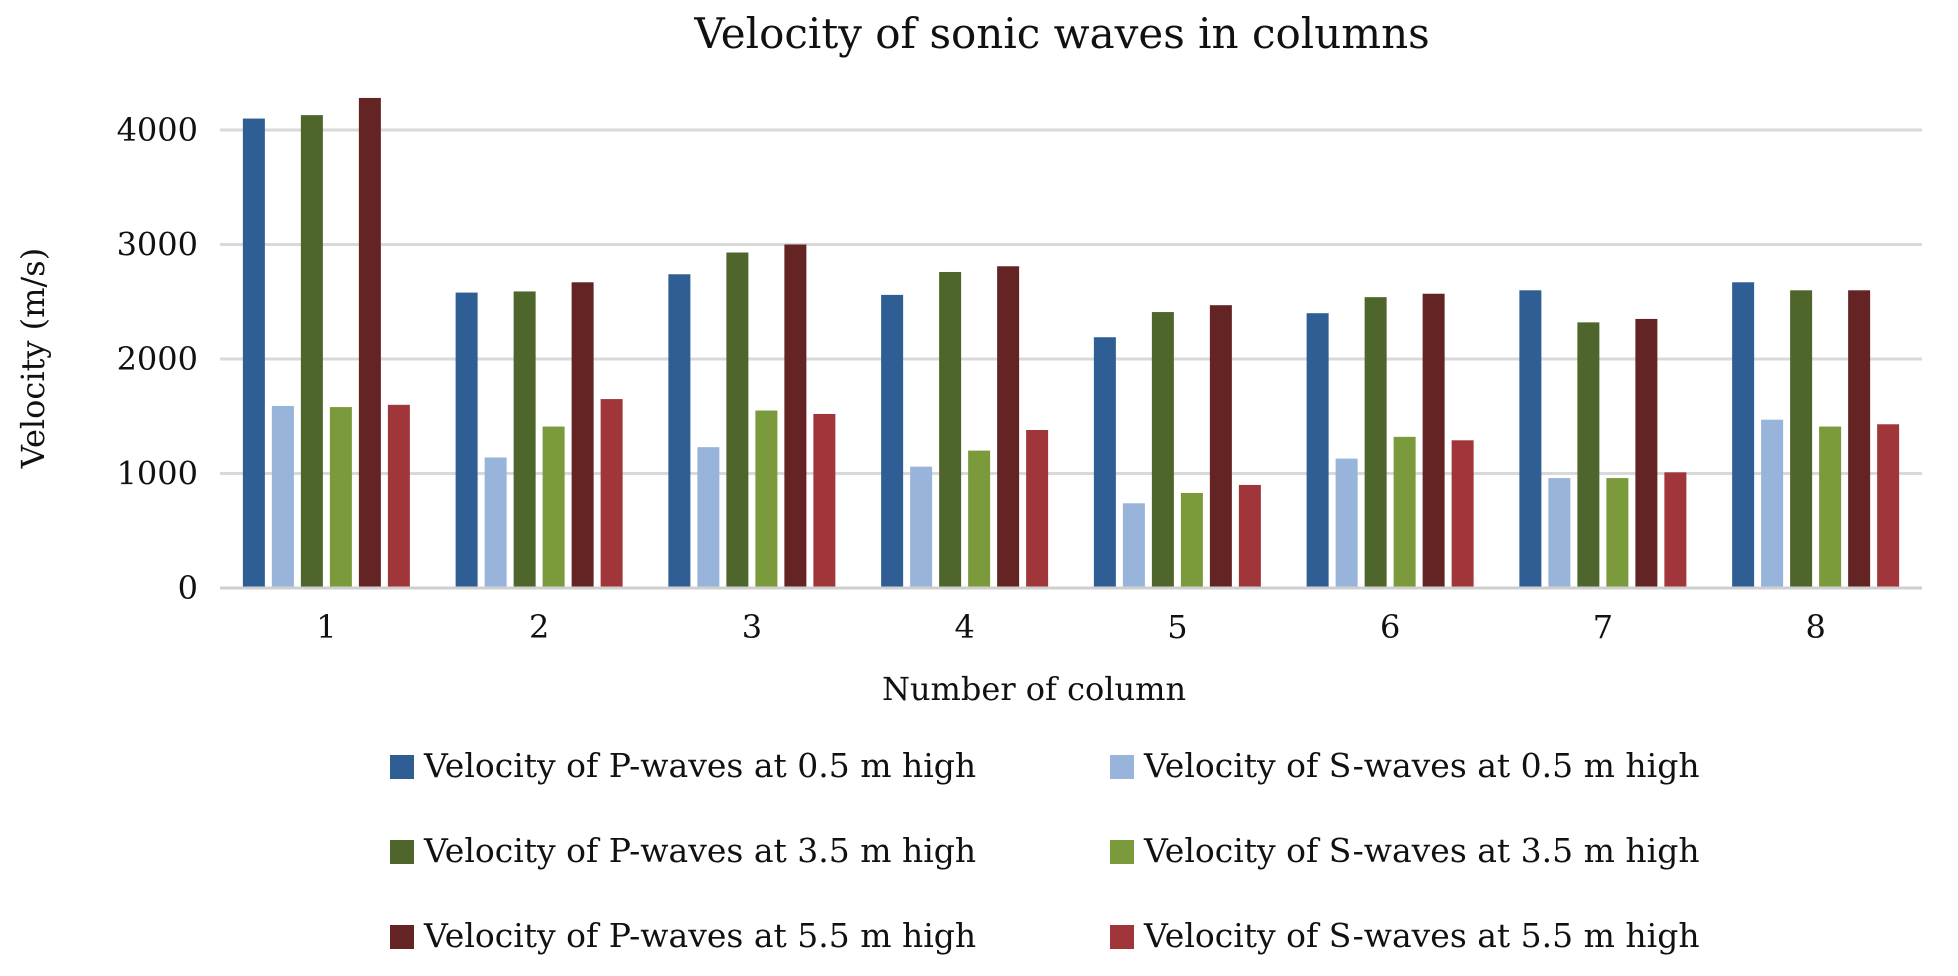 Image resolution: width=1958 pixels, height=976 pixels. I want to click on y-tick-label: 4000, so click(157, 130).